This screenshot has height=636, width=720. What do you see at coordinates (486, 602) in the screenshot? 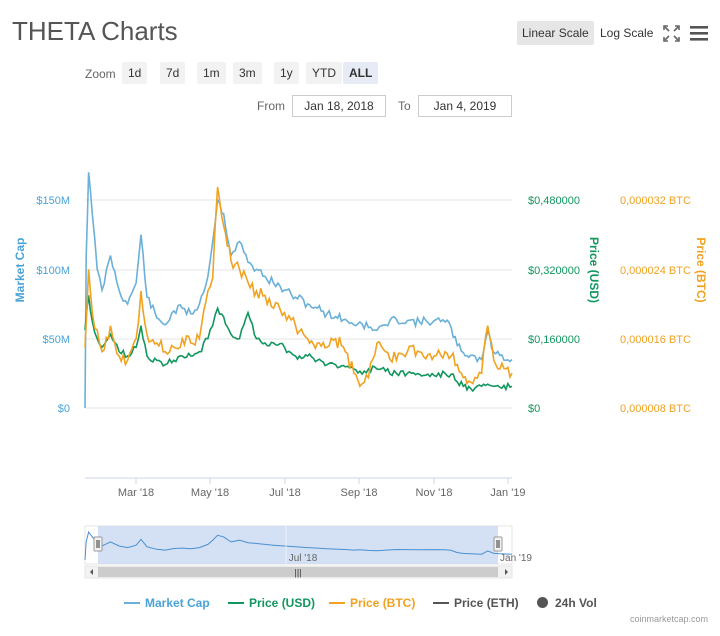
I see `legend-label: Price (ETH)` at bounding box center [486, 602].